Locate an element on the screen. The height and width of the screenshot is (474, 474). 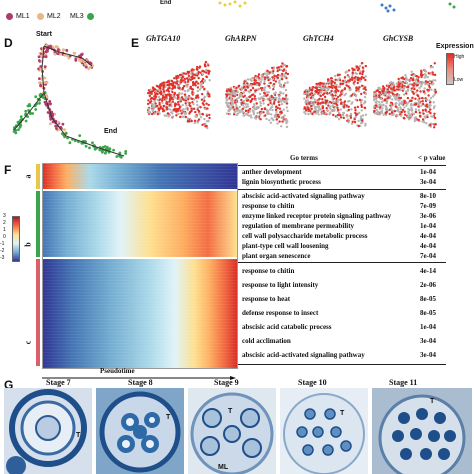
panel-d-letter: D is located at coordinates (8, 43).